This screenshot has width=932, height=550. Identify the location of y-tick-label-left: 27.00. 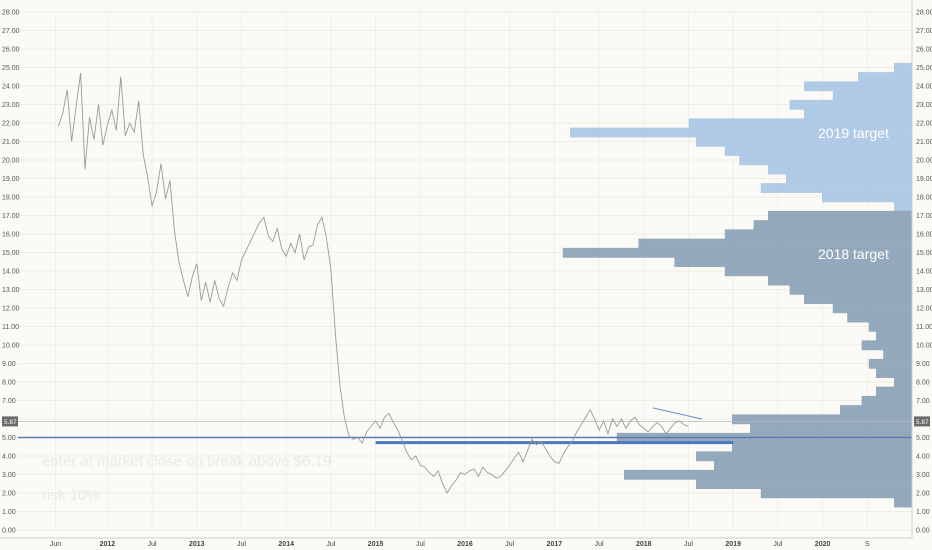
(11, 31).